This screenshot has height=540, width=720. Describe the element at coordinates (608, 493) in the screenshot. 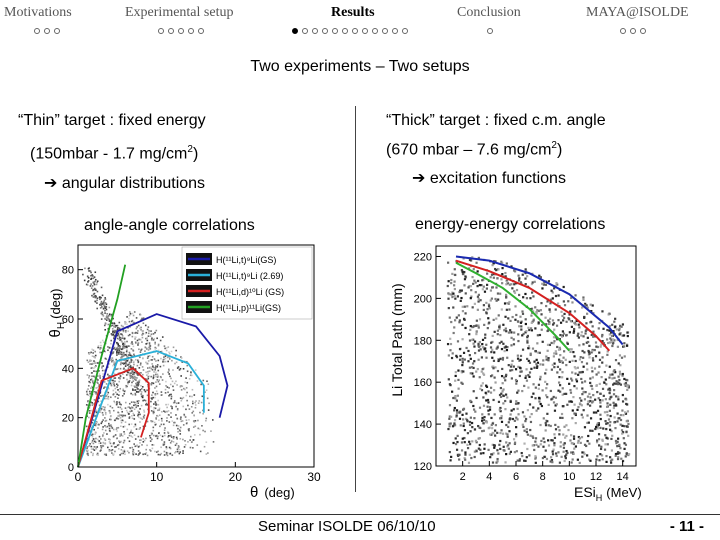

I see `x-axis-label: ESiH (MeV)` at that location.